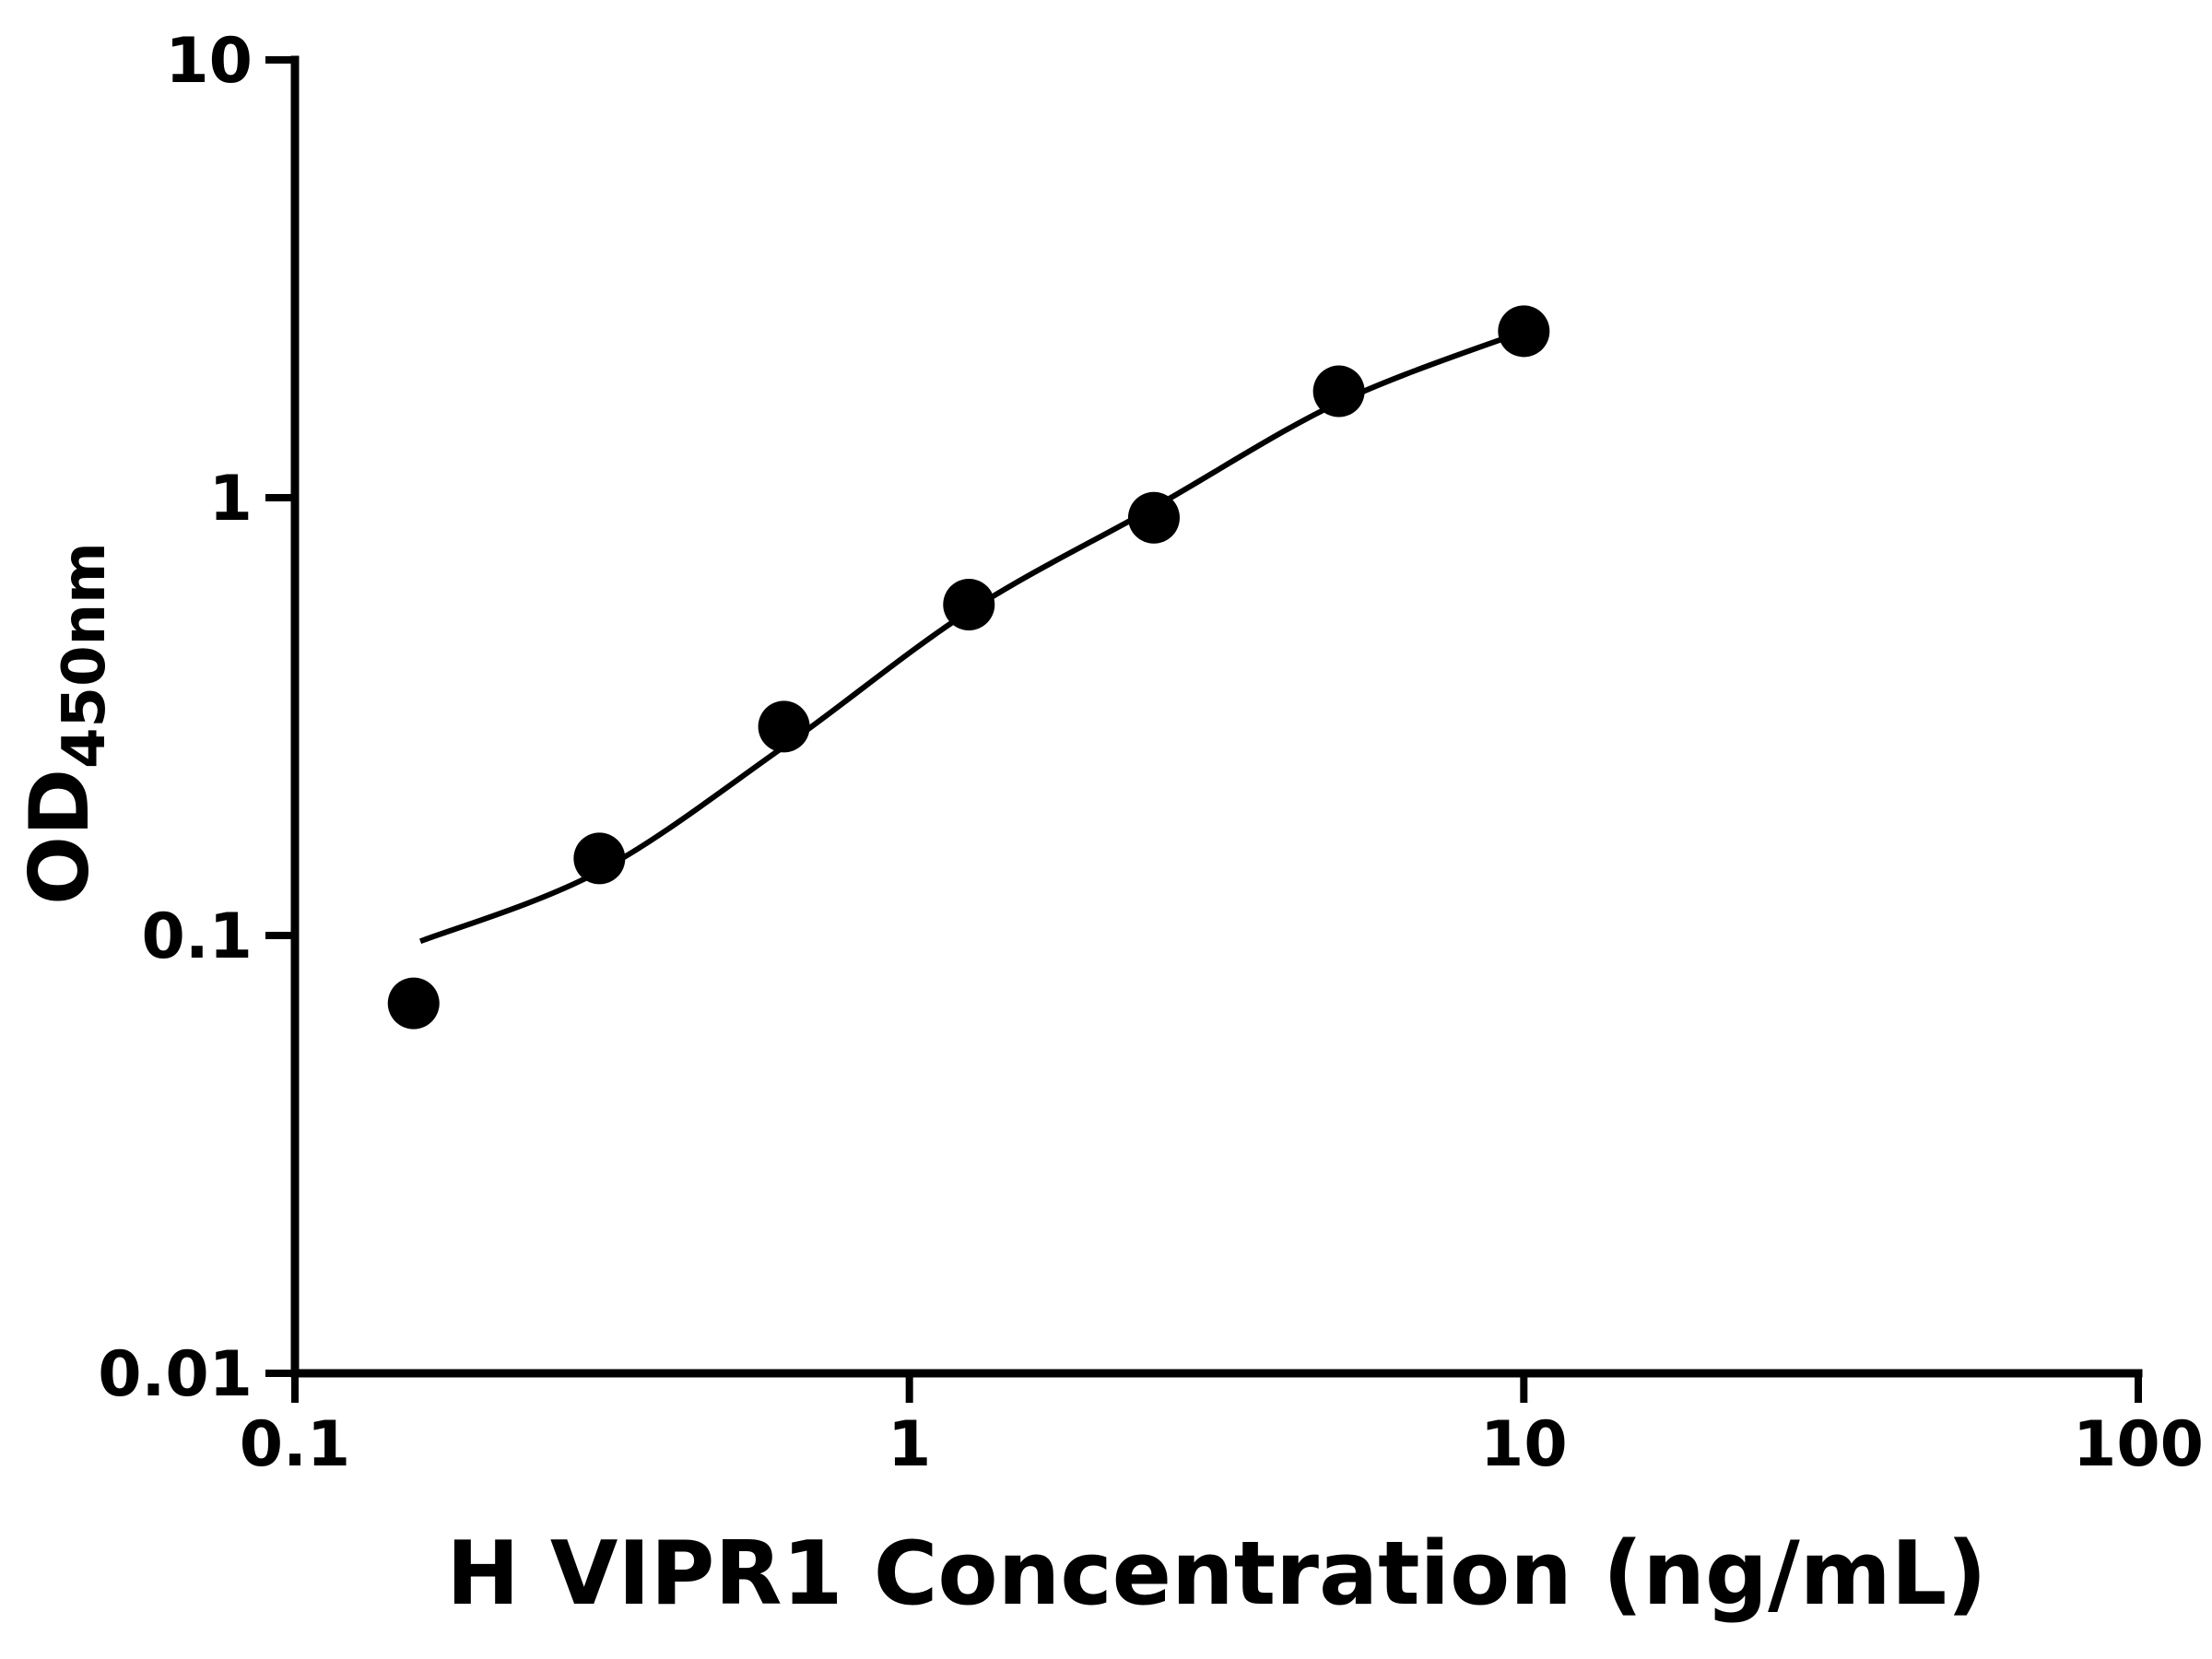  I want to click on y-tick-label: 10, so click(209, 61).